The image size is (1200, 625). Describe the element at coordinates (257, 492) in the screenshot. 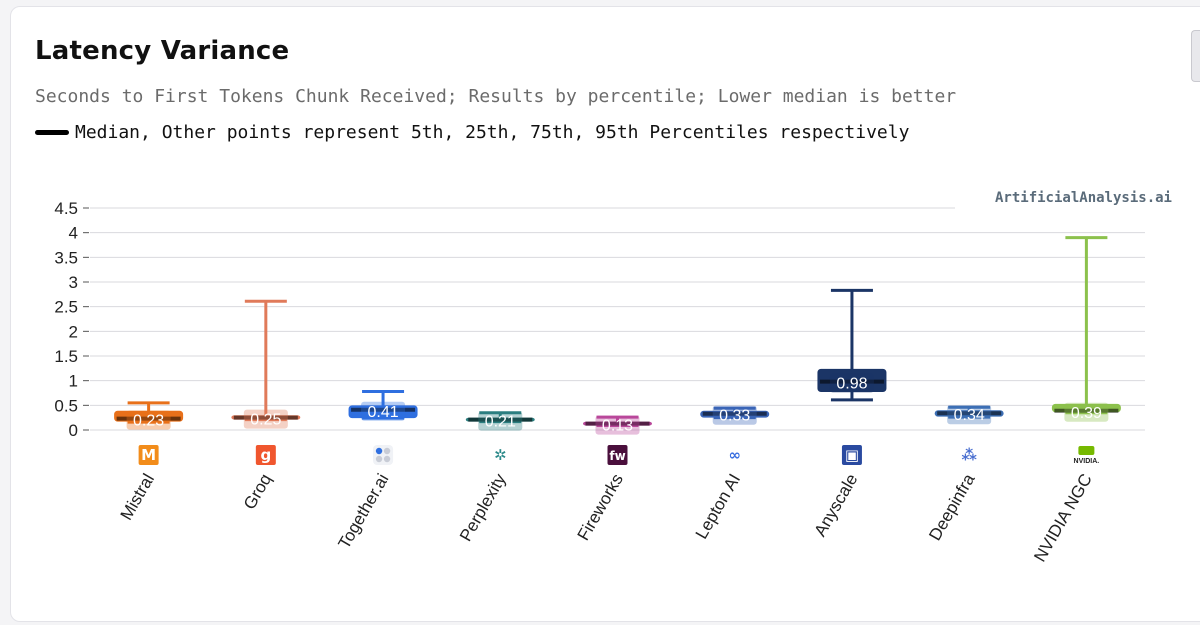

I see `x-category-label: Groq` at that location.